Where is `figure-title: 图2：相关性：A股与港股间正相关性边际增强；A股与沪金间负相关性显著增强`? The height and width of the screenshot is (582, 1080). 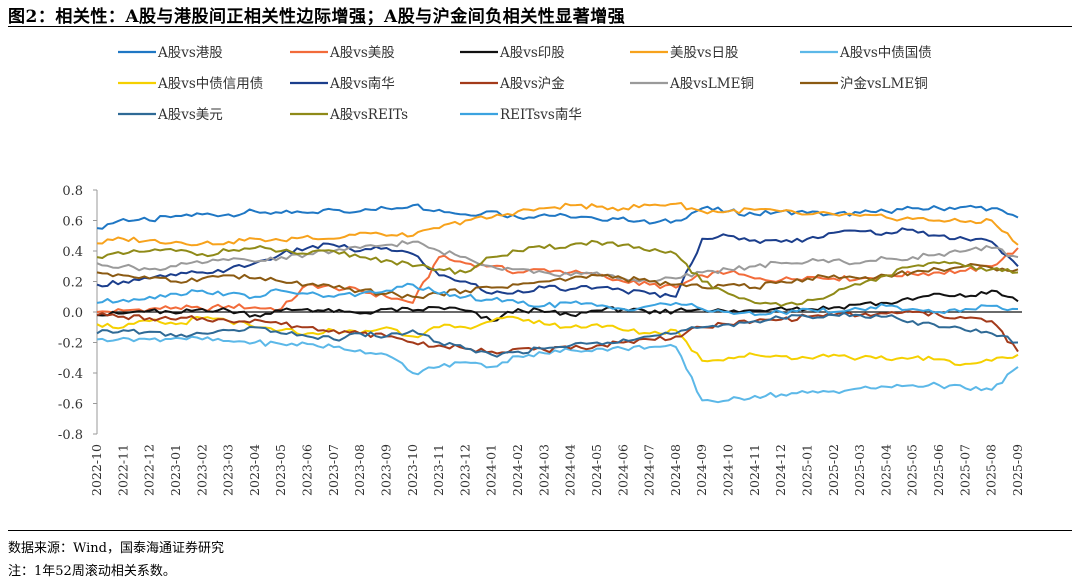
figure-title: 图2：相关性：A股与港股间正相关性边际增强；A股与沪金间负相关性显著增强 is located at coordinates (317, 17).